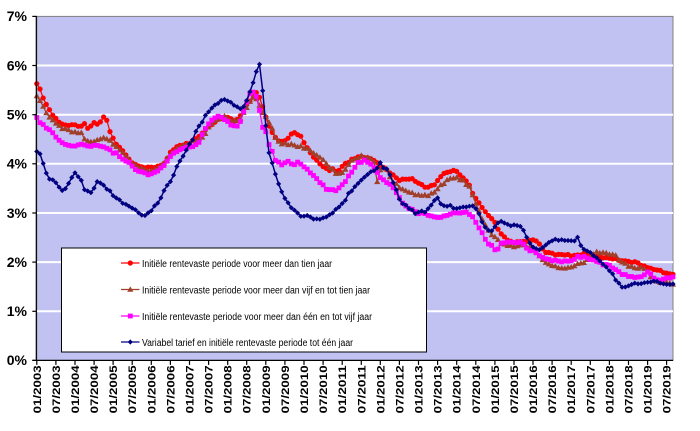 The image size is (700, 431). Describe the element at coordinates (95, 389) in the screenshot. I see `svg-text: 07/2004` at that location.